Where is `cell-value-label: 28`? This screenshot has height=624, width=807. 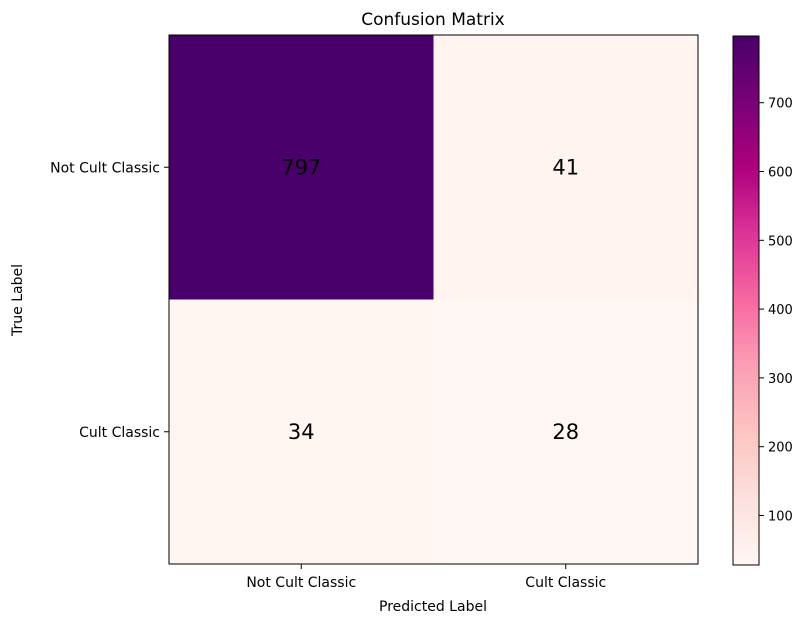 cell-value-label: 28 is located at coordinates (565, 432).